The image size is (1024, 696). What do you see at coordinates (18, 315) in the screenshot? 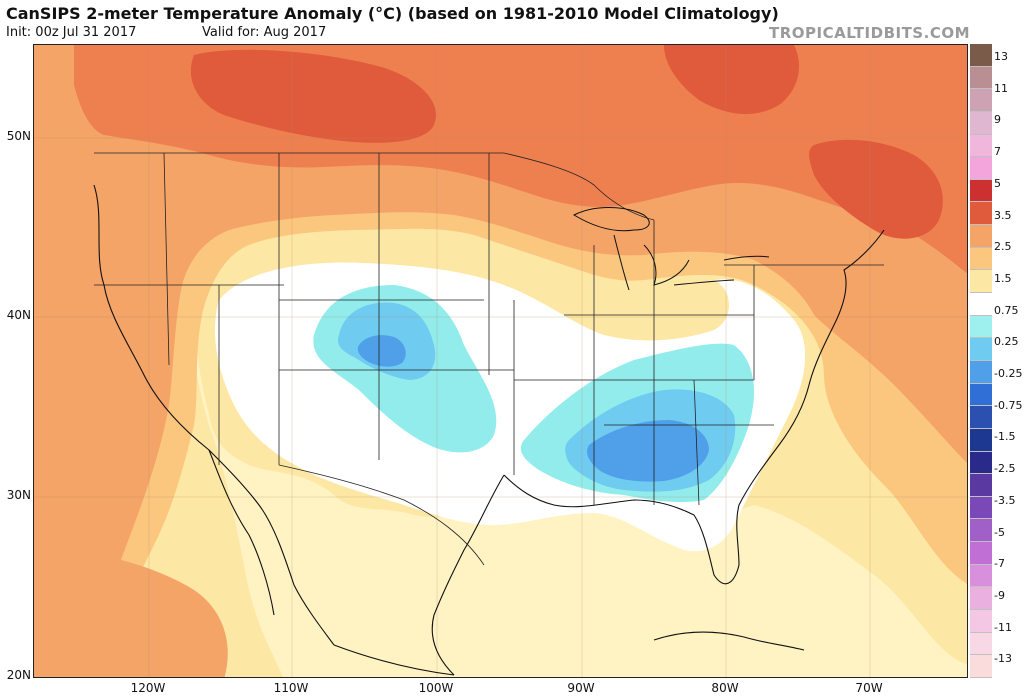
I see `lat-label-40n: 40N` at bounding box center [18, 315].